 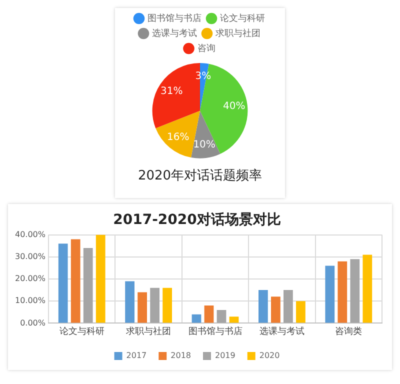 What do you see at coordinates (33, 323) in the screenshot?
I see `y-tick-label: 0.00%` at bounding box center [33, 323].